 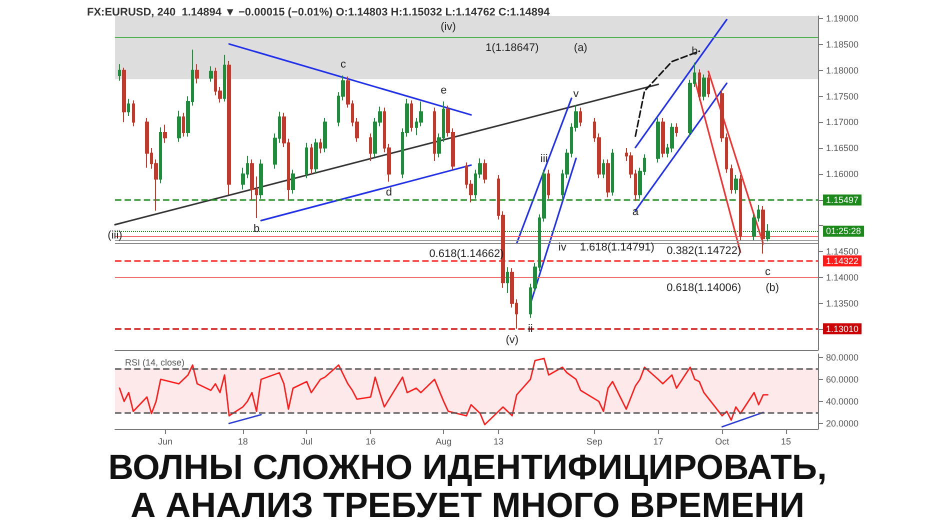 I want to click on x-tick-label: 16, so click(x=371, y=441).